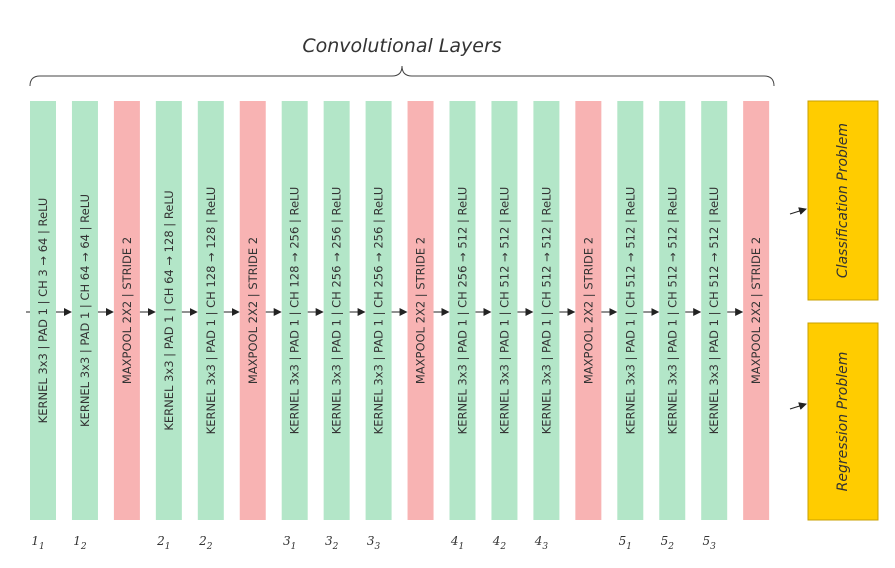 The image size is (895, 568). I want to click on conv-layer: KERNEL 3x3 | PAD 1 | CH 64 → 128 | ReLU, so click(168, 310).